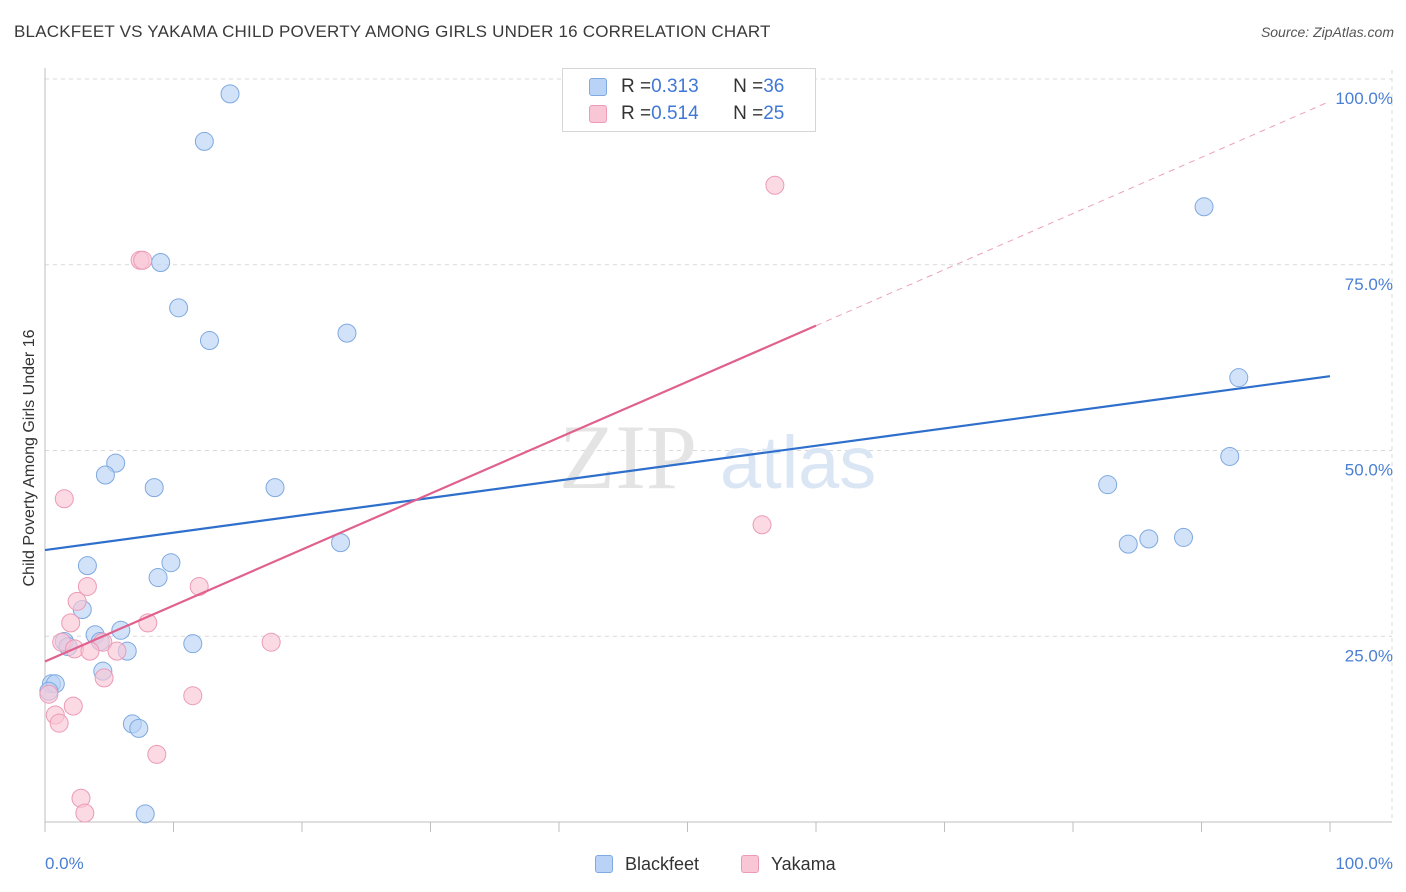 This screenshot has height=892, width=1406. Describe the element at coordinates (1364, 863) in the screenshot. I see `x-tick-label: 100.0%` at that location.